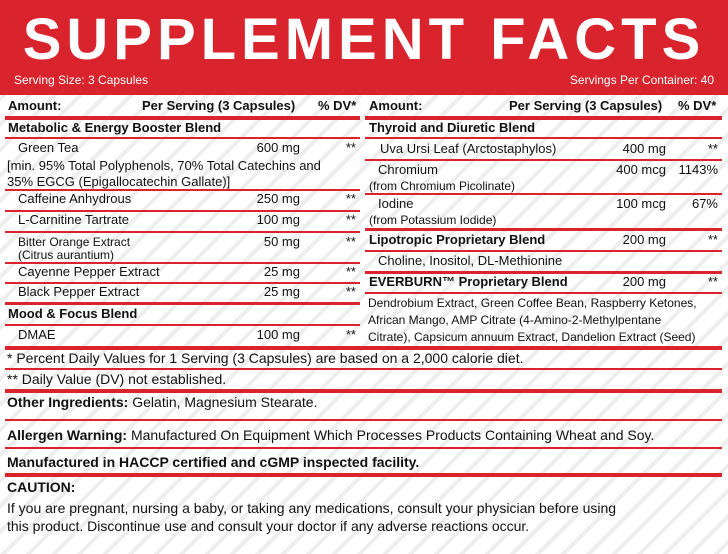 The width and height of the screenshot is (728, 554). Describe the element at coordinates (281, 241) in the screenshot. I see `amount: 50 mg` at that location.